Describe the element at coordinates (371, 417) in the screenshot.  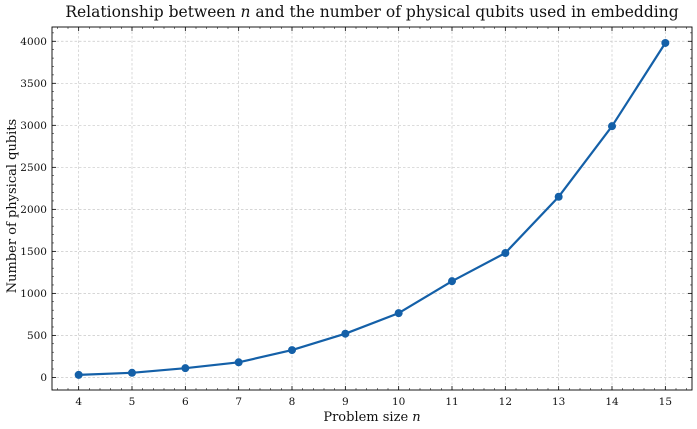
I see `x-axis-label: Problem size n` at that location.